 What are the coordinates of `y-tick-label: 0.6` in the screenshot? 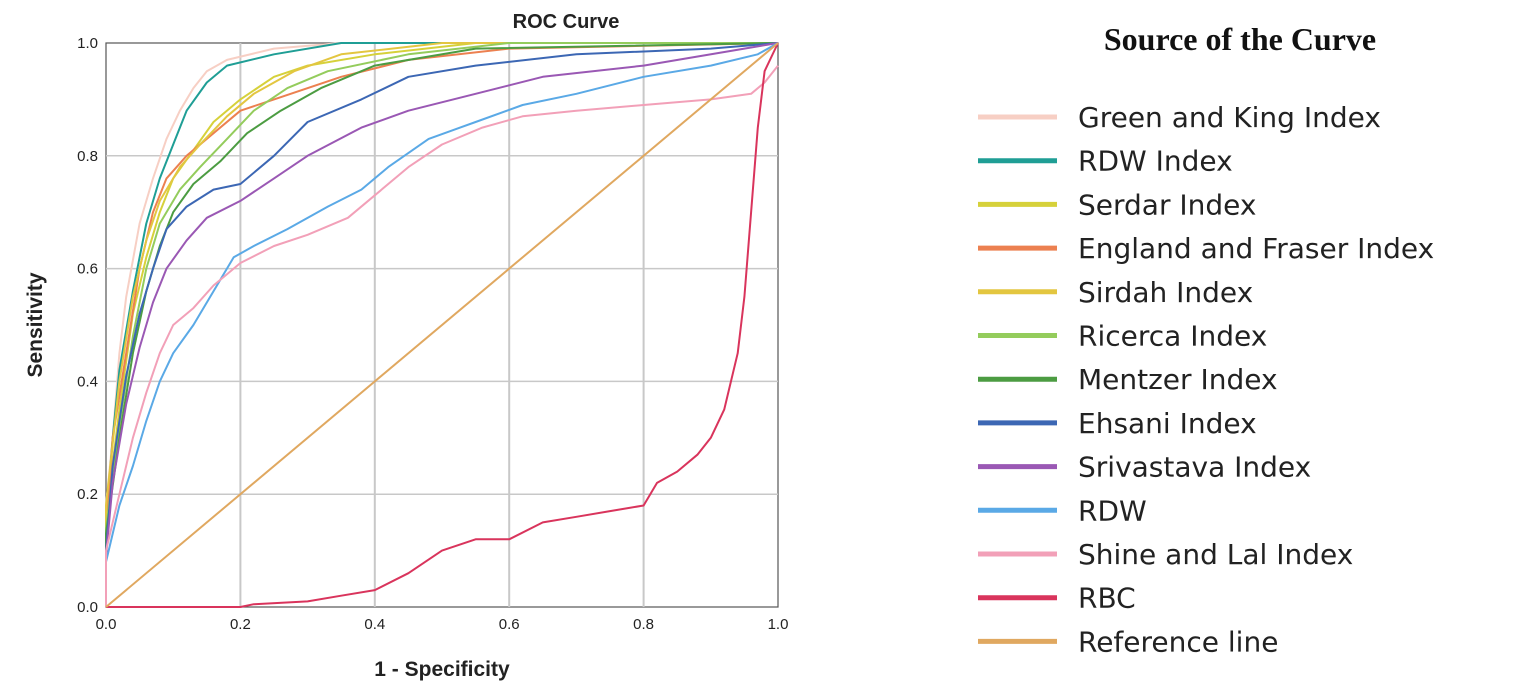 It's located at (87, 269).